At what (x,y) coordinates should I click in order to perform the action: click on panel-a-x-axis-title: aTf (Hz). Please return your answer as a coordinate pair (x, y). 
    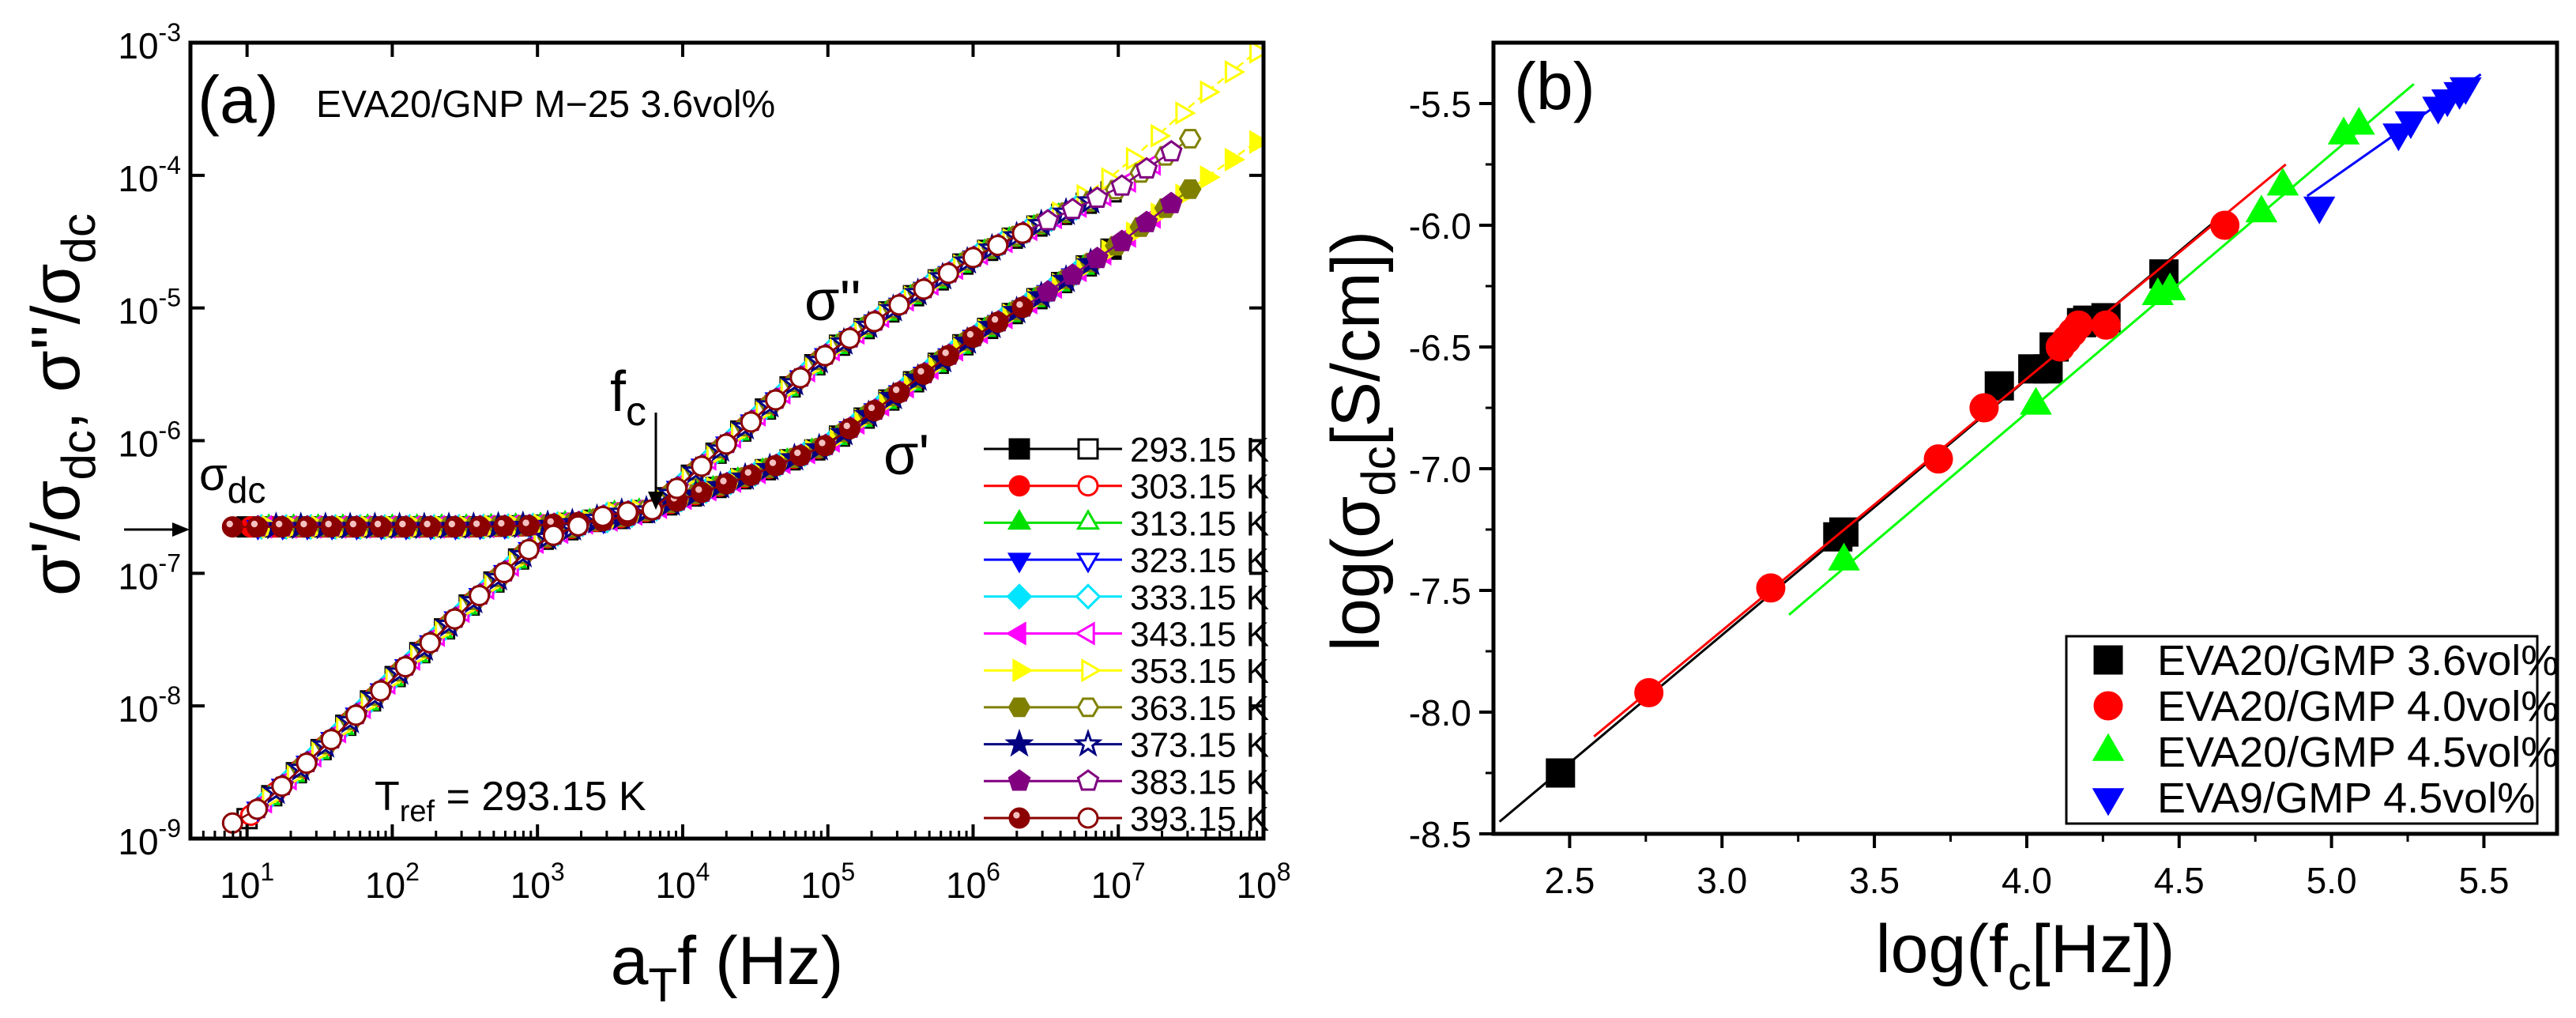
    Looking at the image, I should click on (727, 967).